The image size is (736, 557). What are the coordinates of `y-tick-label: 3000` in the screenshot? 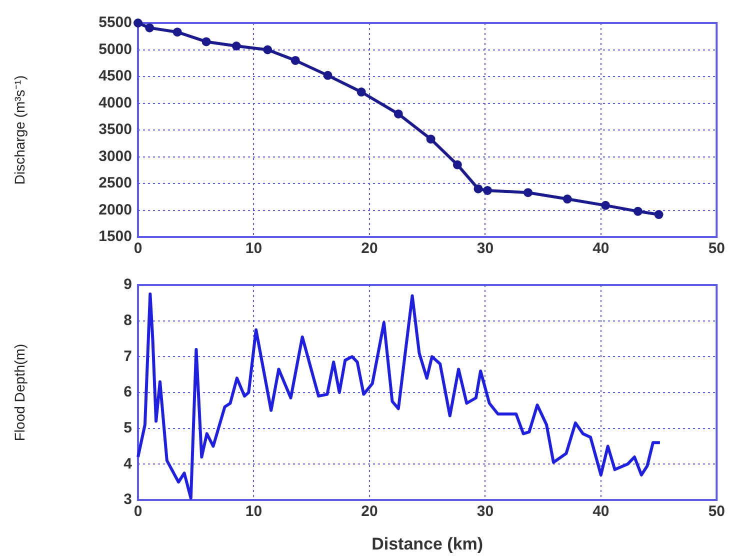 It's located at (115, 156).